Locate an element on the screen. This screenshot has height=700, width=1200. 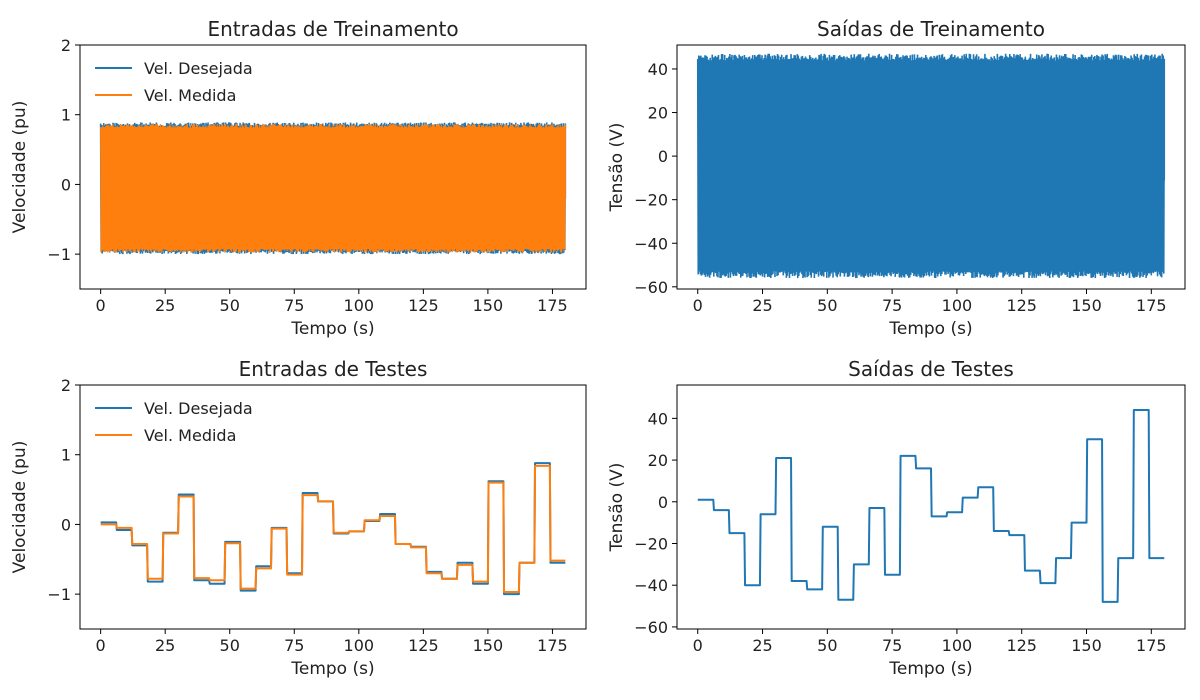
chart-title: Saídas de Treinamento is located at coordinates (931, 29).